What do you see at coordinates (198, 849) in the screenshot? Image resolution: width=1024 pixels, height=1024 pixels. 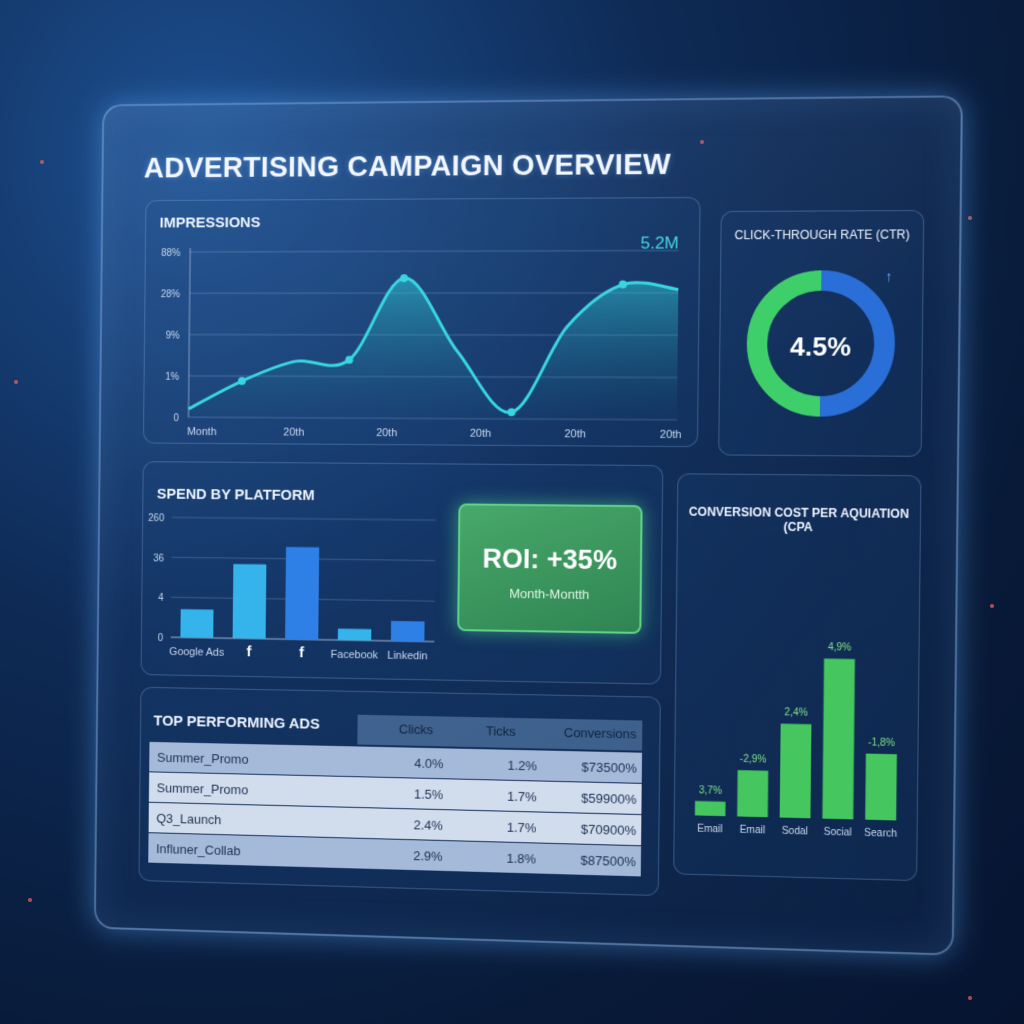 I see `ad-name: Influner_Collab` at bounding box center [198, 849].